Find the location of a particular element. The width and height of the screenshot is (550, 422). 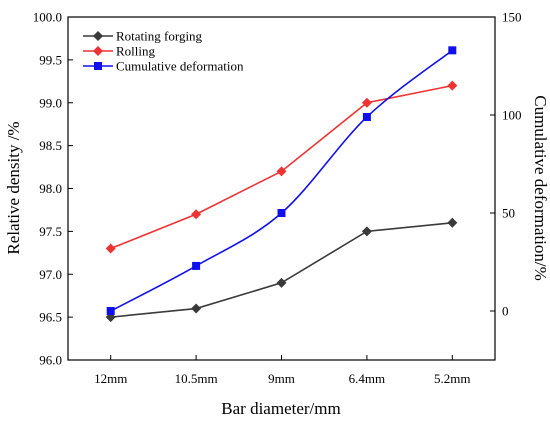

x-tick-label: 10.5mm is located at coordinates (196, 378).